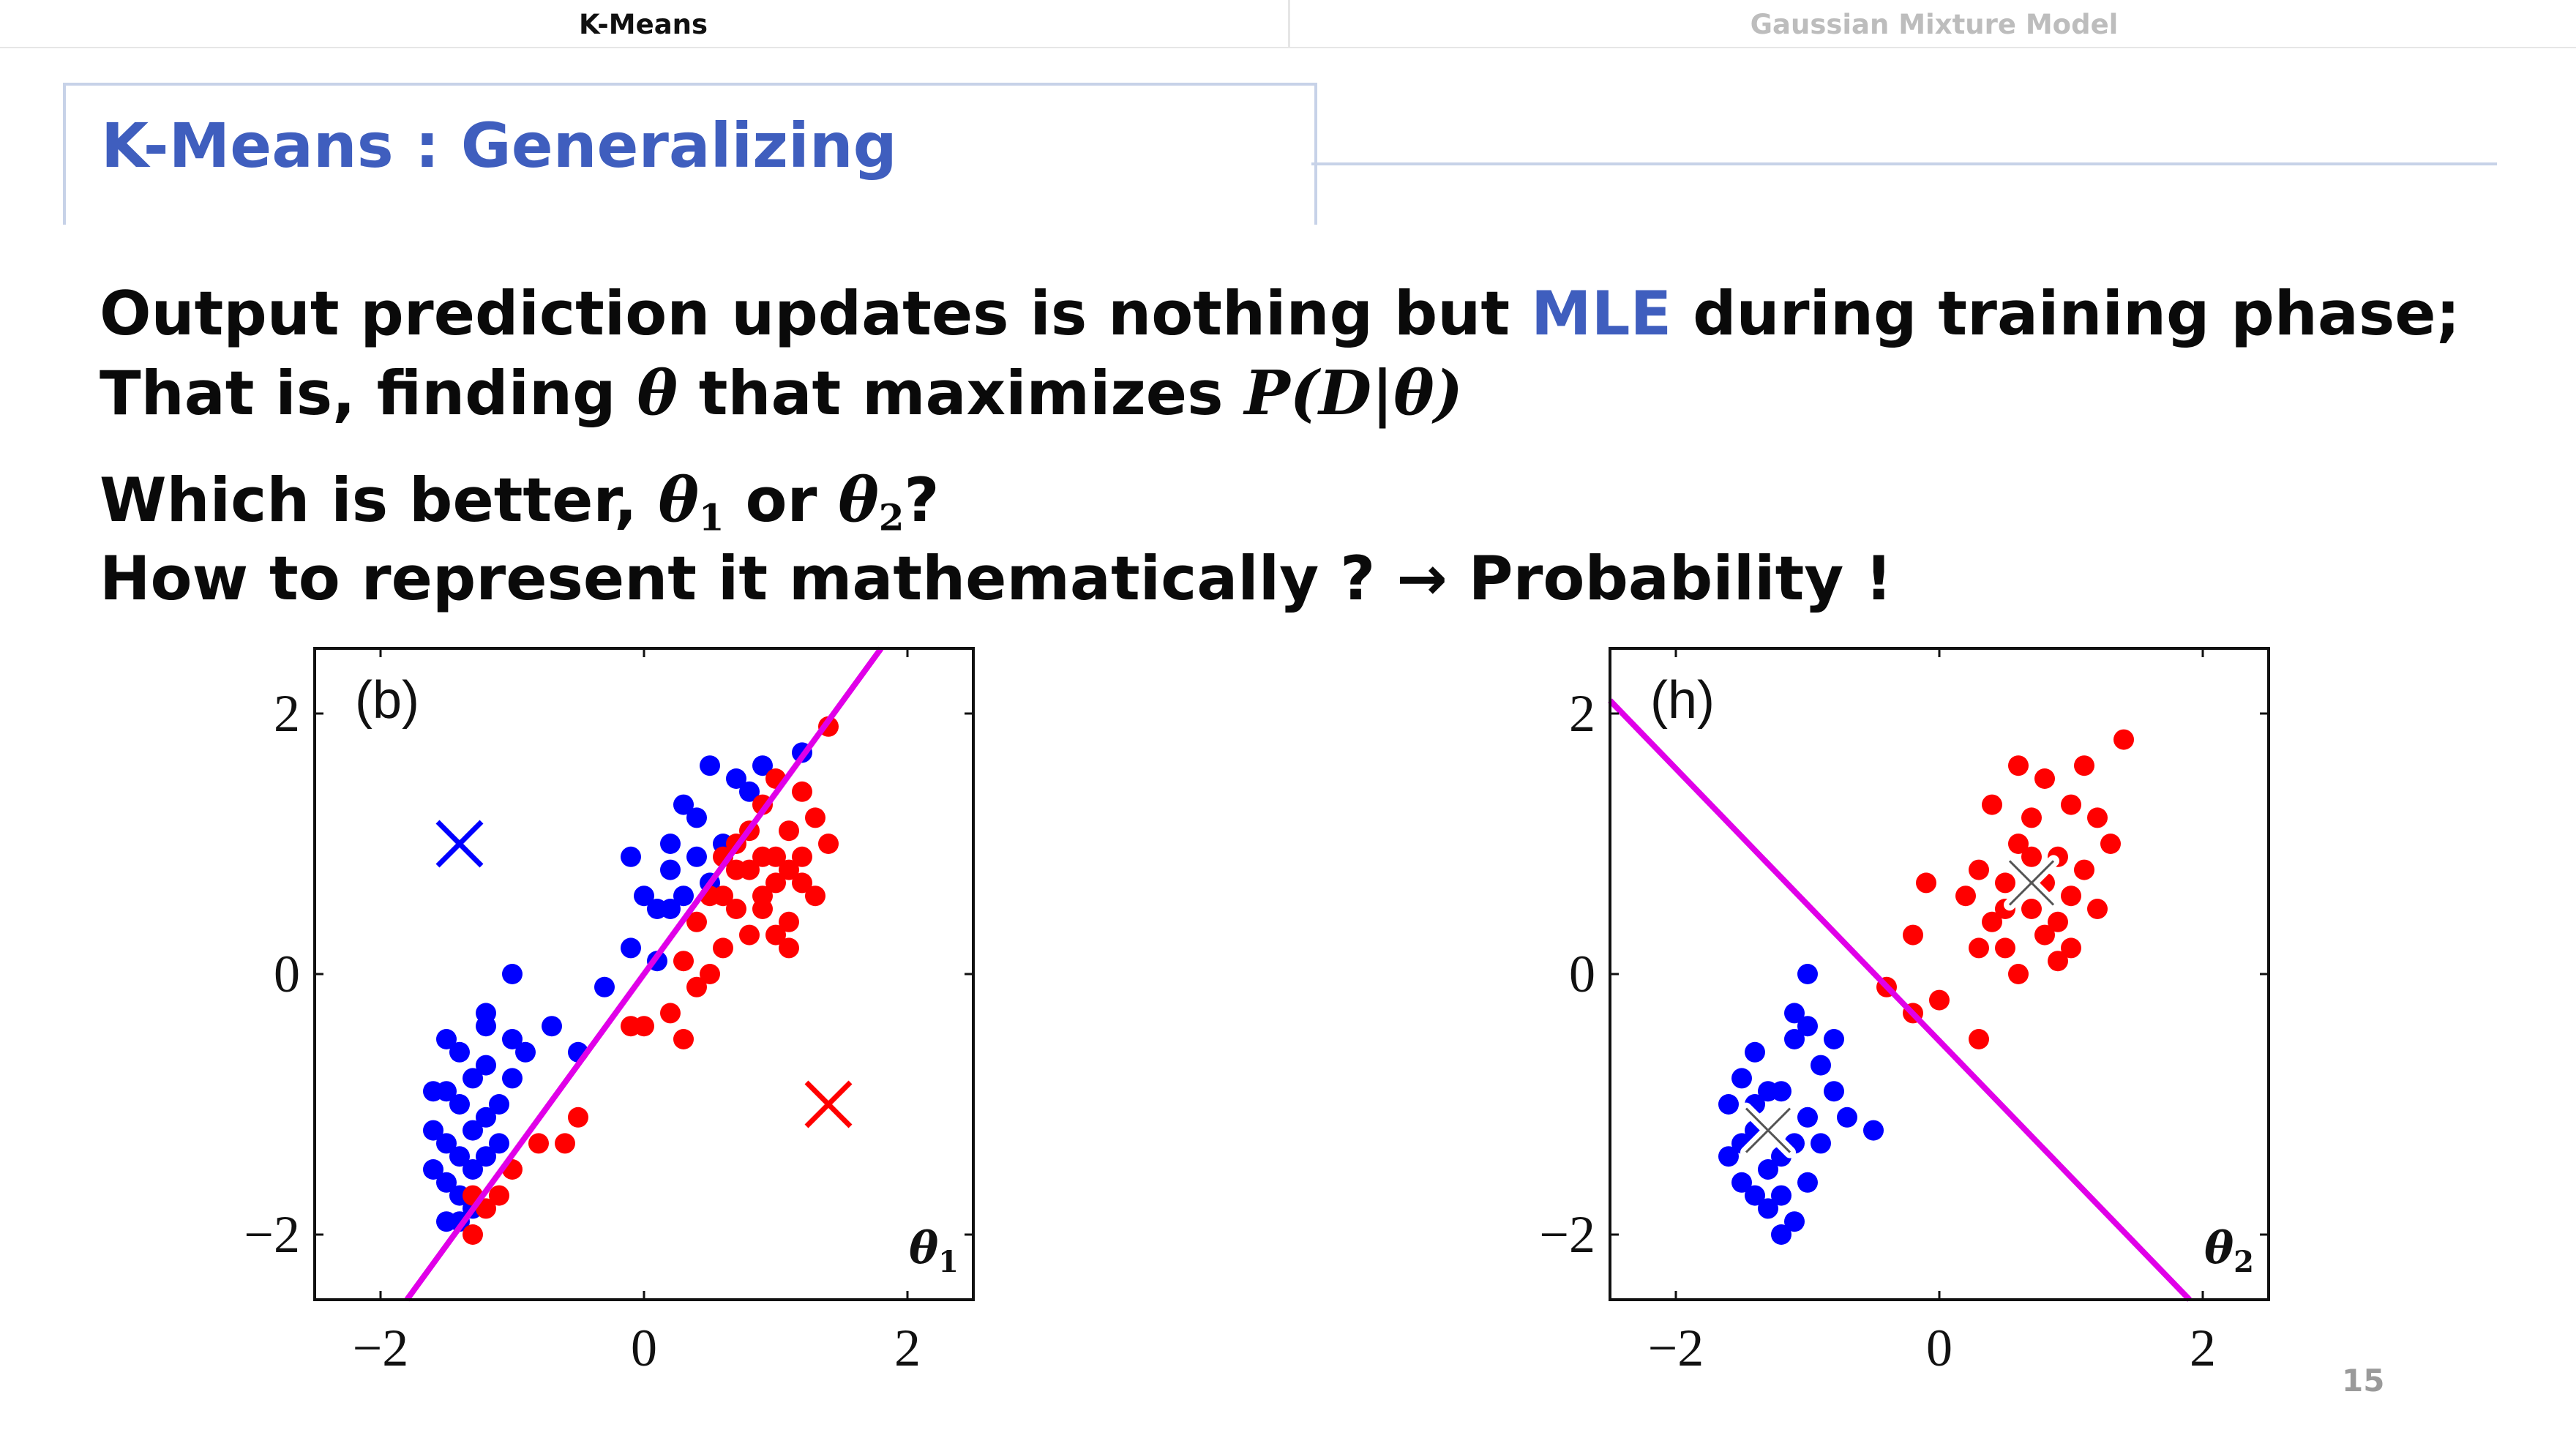 This screenshot has width=2576, height=1449. What do you see at coordinates (1904, 163) in the screenshot?
I see `title-underline` at bounding box center [1904, 163].